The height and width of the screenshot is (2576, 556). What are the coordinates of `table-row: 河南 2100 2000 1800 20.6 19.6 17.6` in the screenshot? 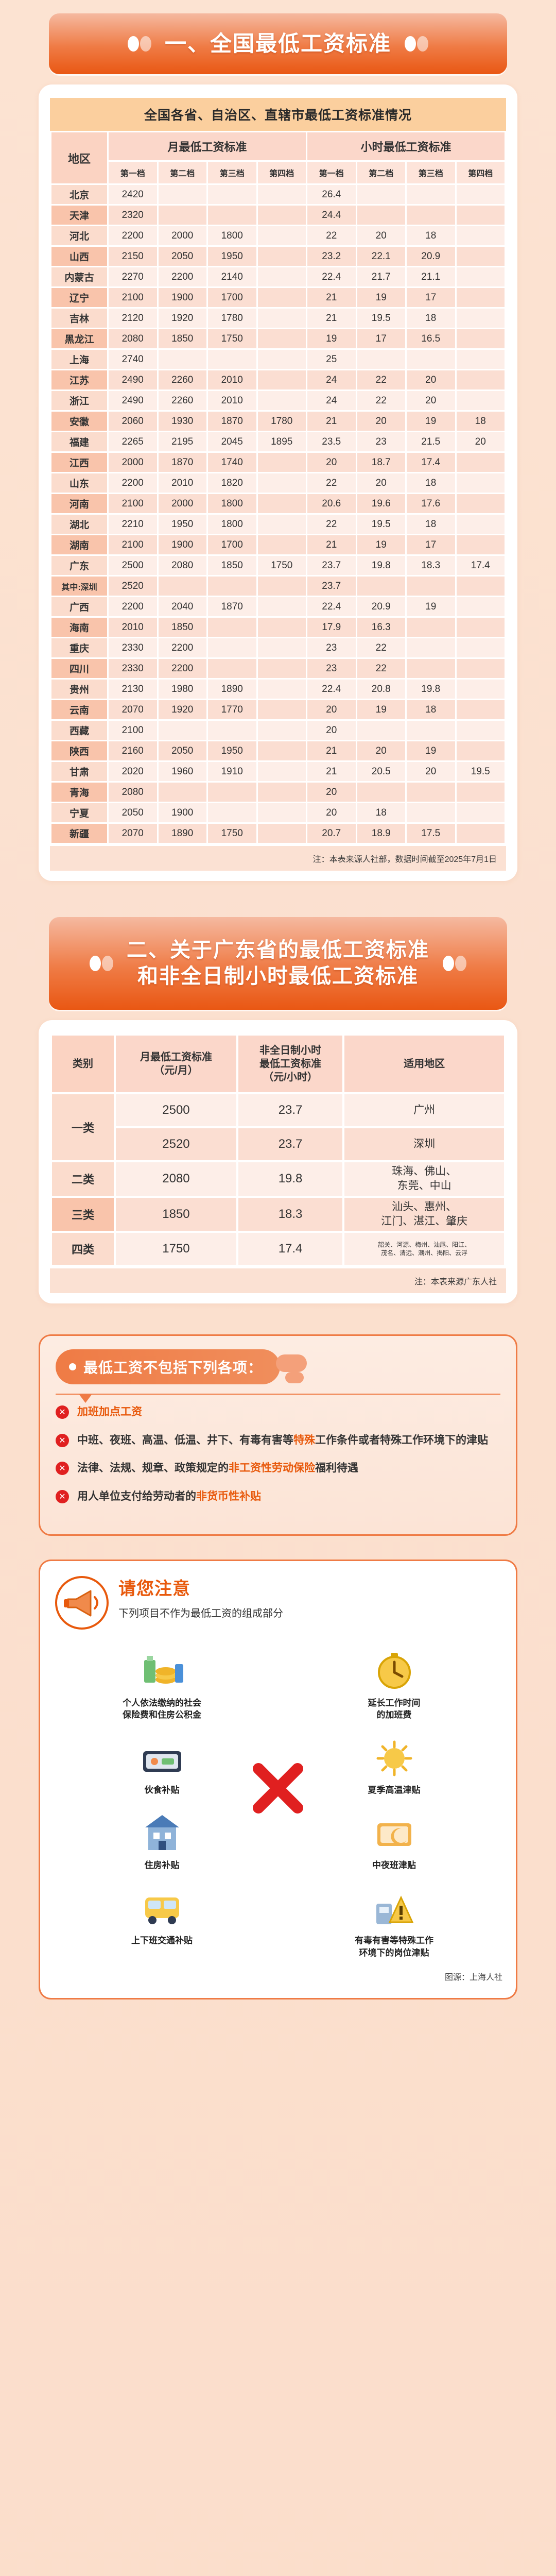 It's located at (278, 504).